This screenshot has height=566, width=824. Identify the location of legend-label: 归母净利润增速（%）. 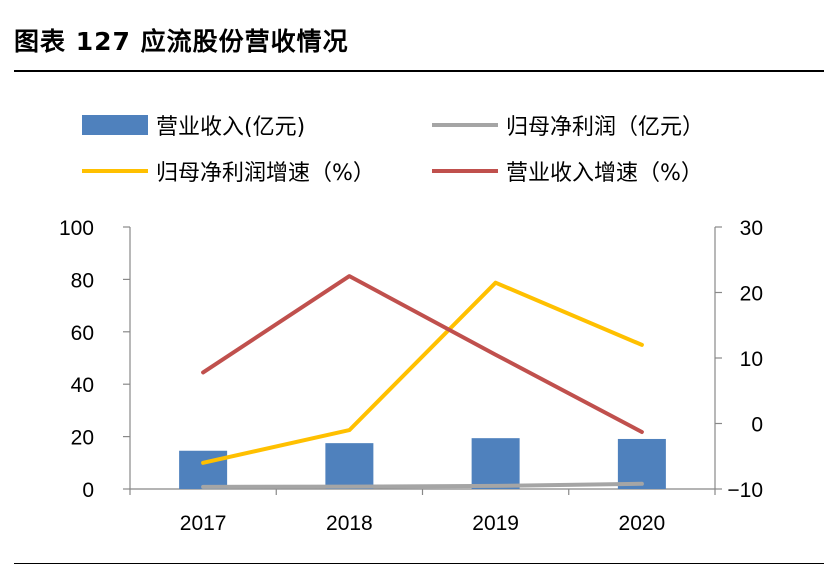
(265, 173).